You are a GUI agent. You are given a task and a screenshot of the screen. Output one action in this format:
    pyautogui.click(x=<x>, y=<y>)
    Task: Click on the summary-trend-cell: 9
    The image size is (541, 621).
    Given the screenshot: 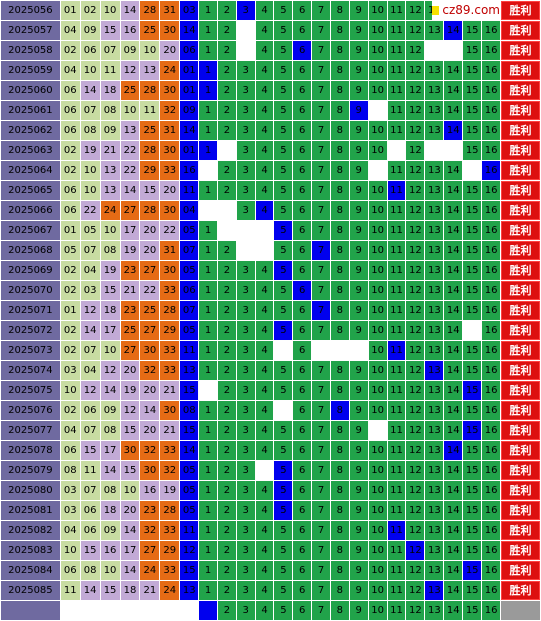 What is the action you would take?
    pyautogui.click(x=358, y=610)
    